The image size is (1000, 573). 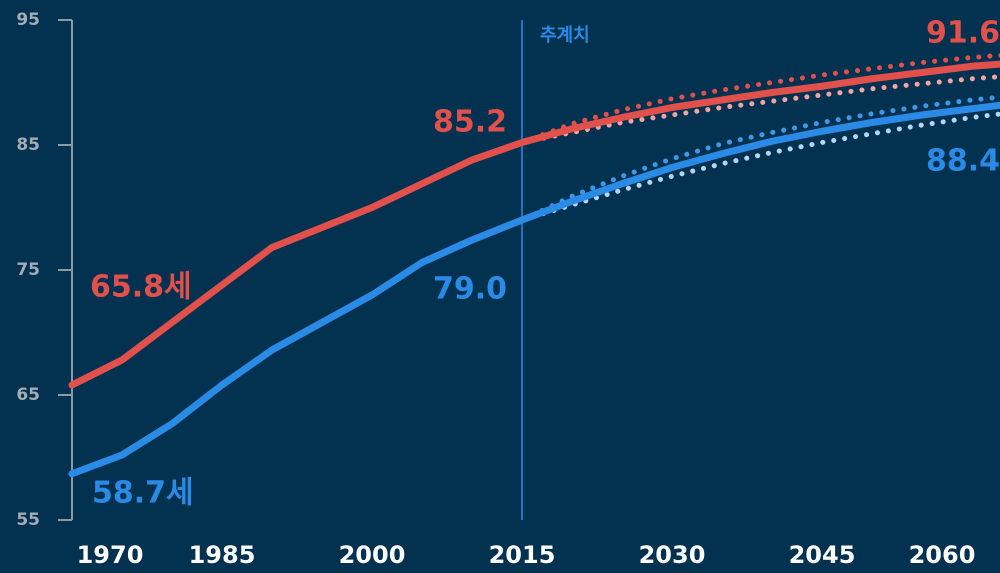 I want to click on x-tick-label: 2015, so click(x=522, y=555).